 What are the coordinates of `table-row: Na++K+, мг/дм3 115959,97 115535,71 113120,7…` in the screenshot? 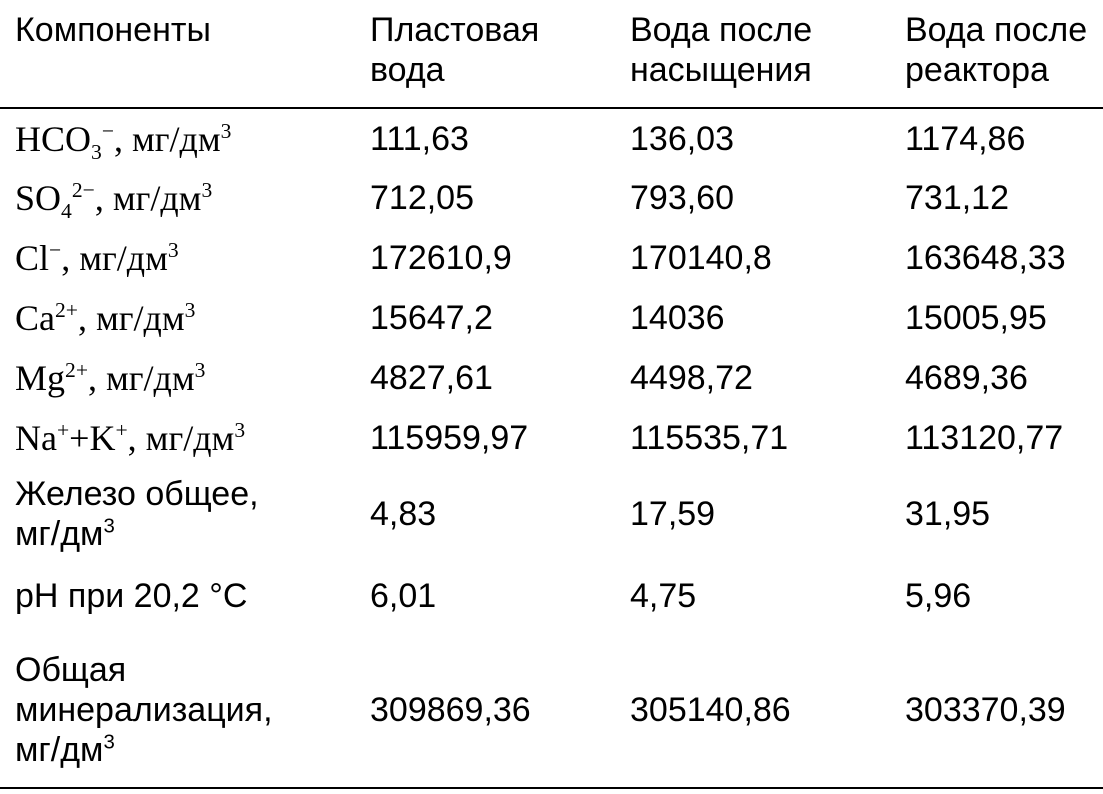 It's located at (551, 438).